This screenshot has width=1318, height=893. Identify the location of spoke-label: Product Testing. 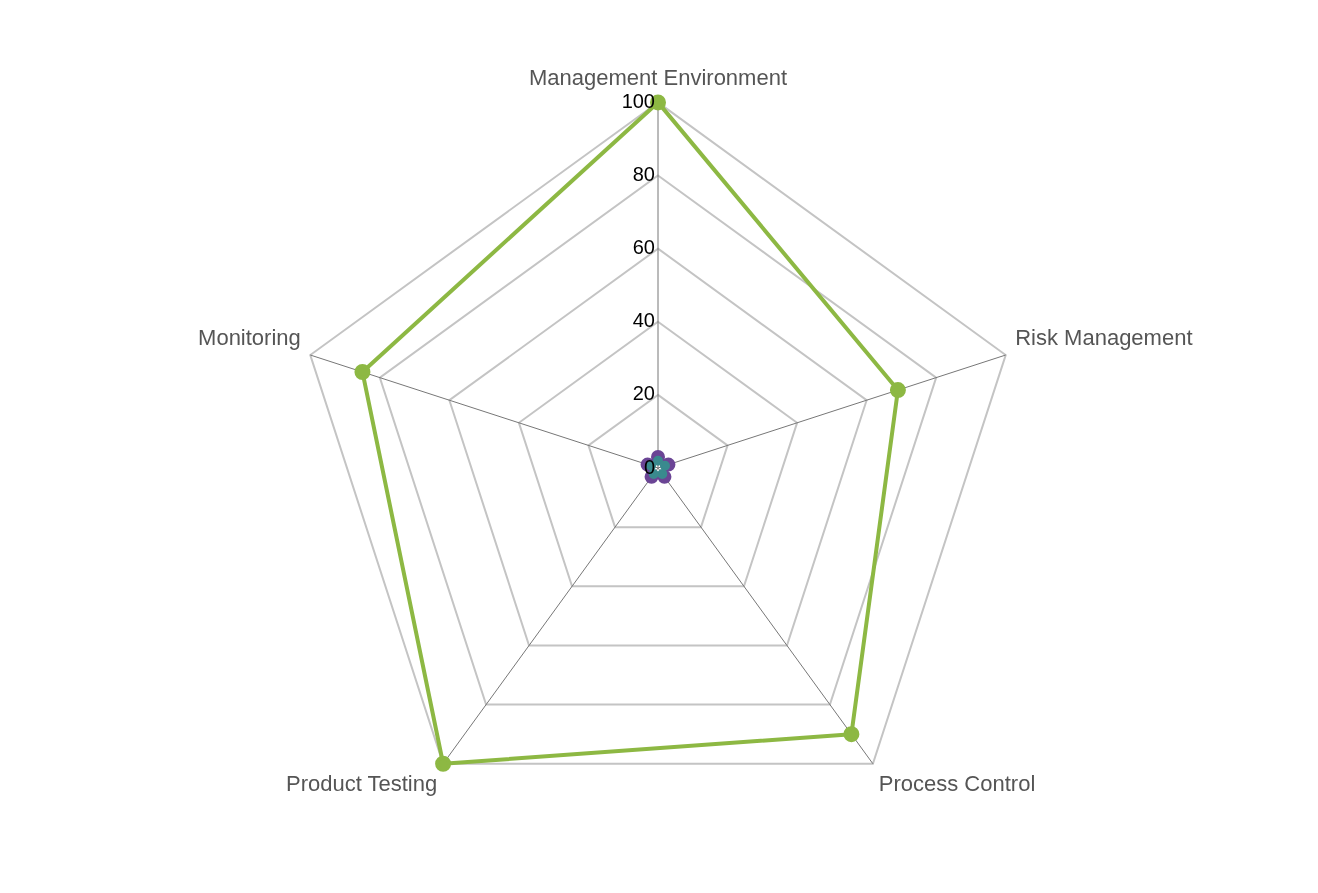
(361, 784).